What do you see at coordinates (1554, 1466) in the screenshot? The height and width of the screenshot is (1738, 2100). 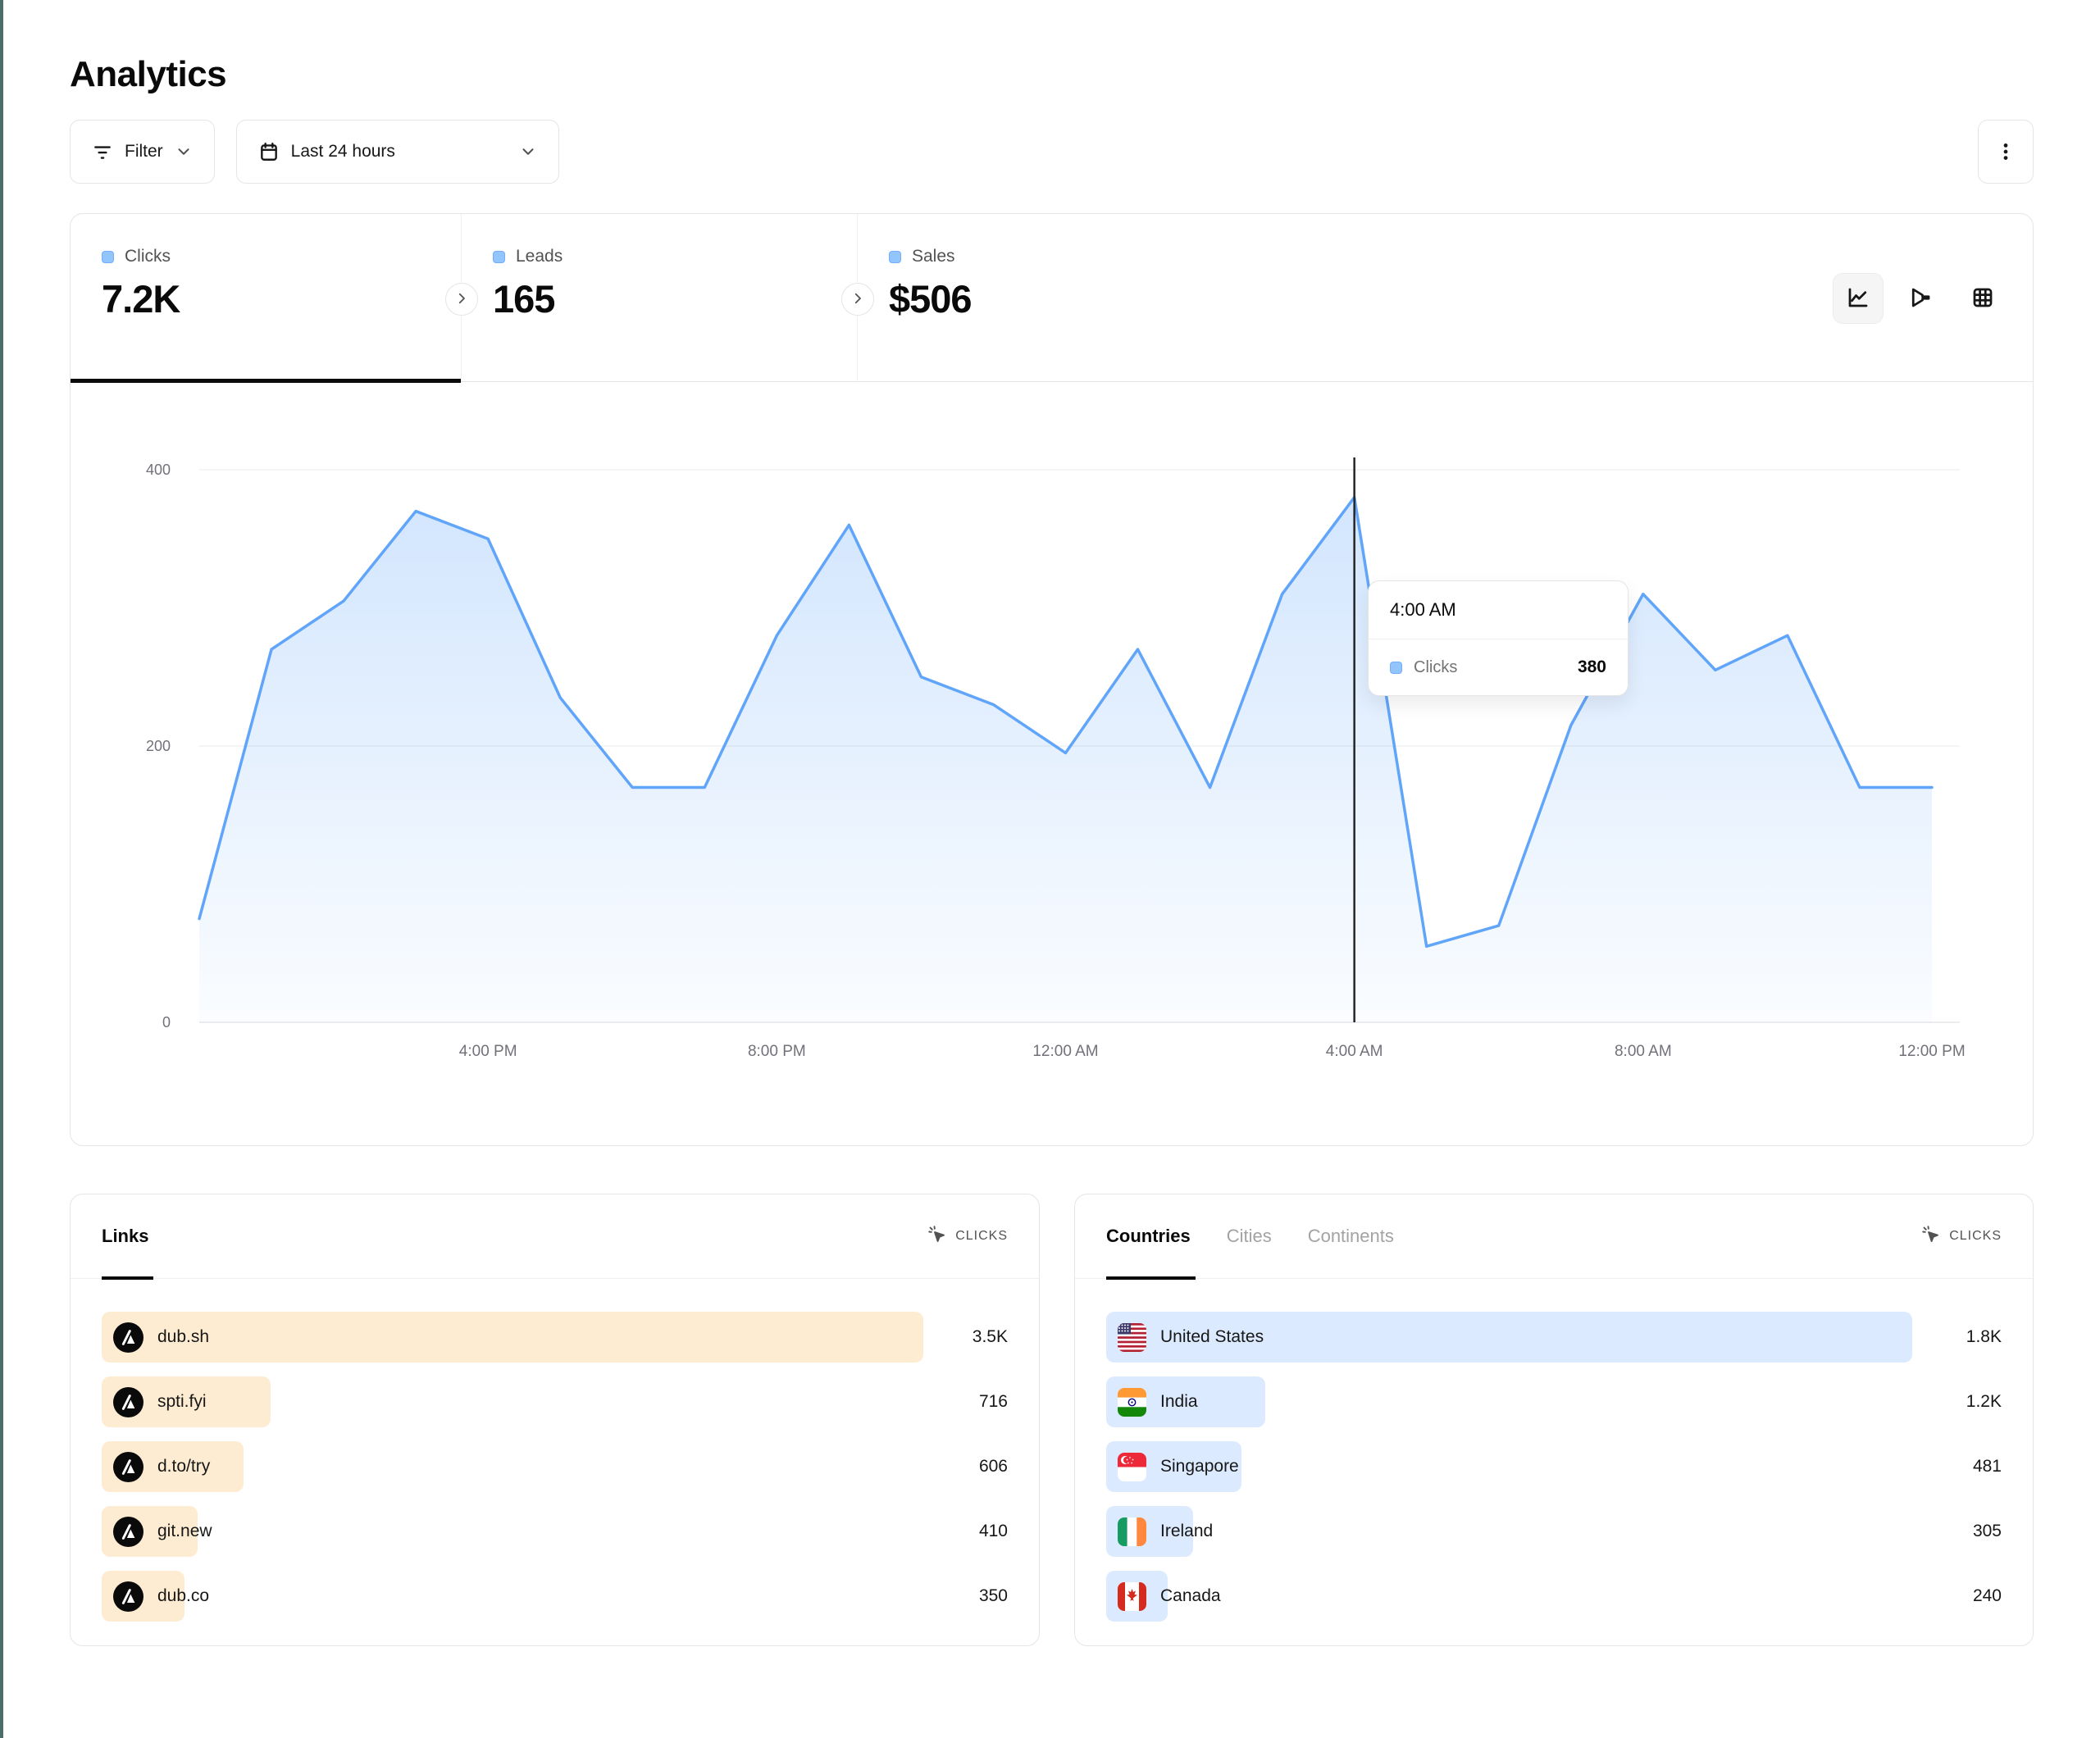 I see `list-item: Singapore 481` at bounding box center [1554, 1466].